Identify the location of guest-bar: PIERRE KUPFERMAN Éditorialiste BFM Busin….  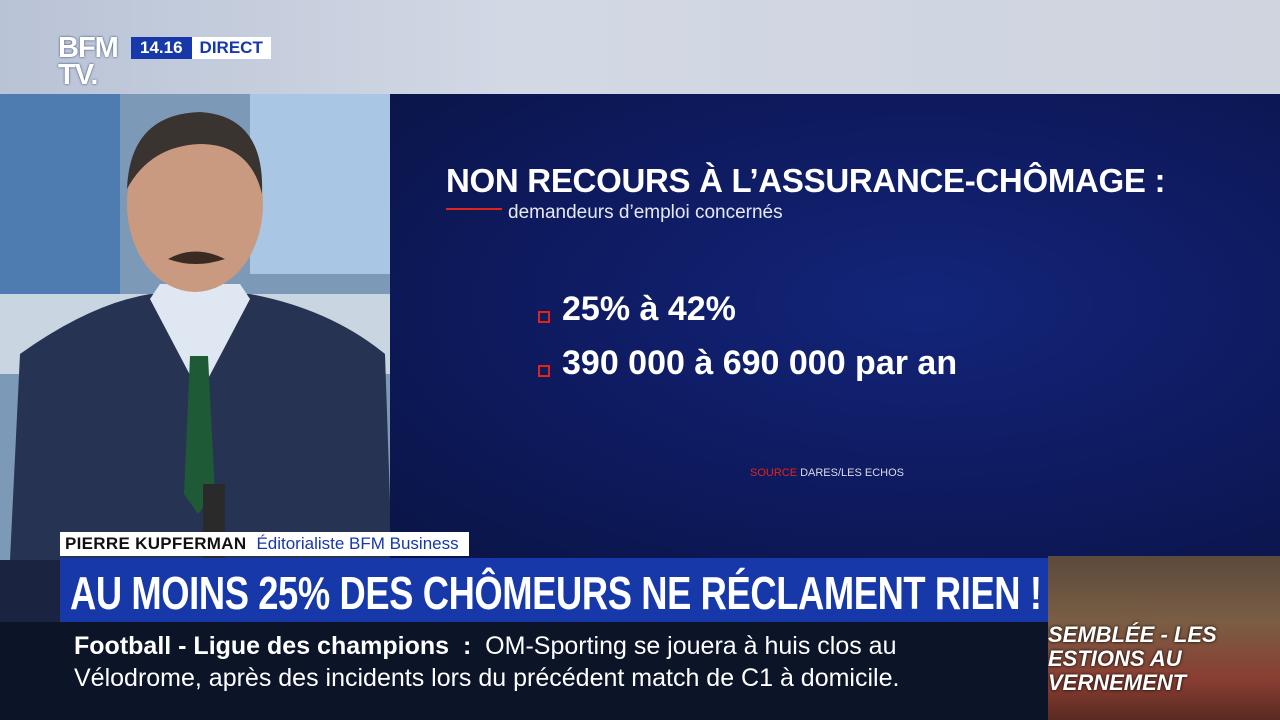
(264, 544).